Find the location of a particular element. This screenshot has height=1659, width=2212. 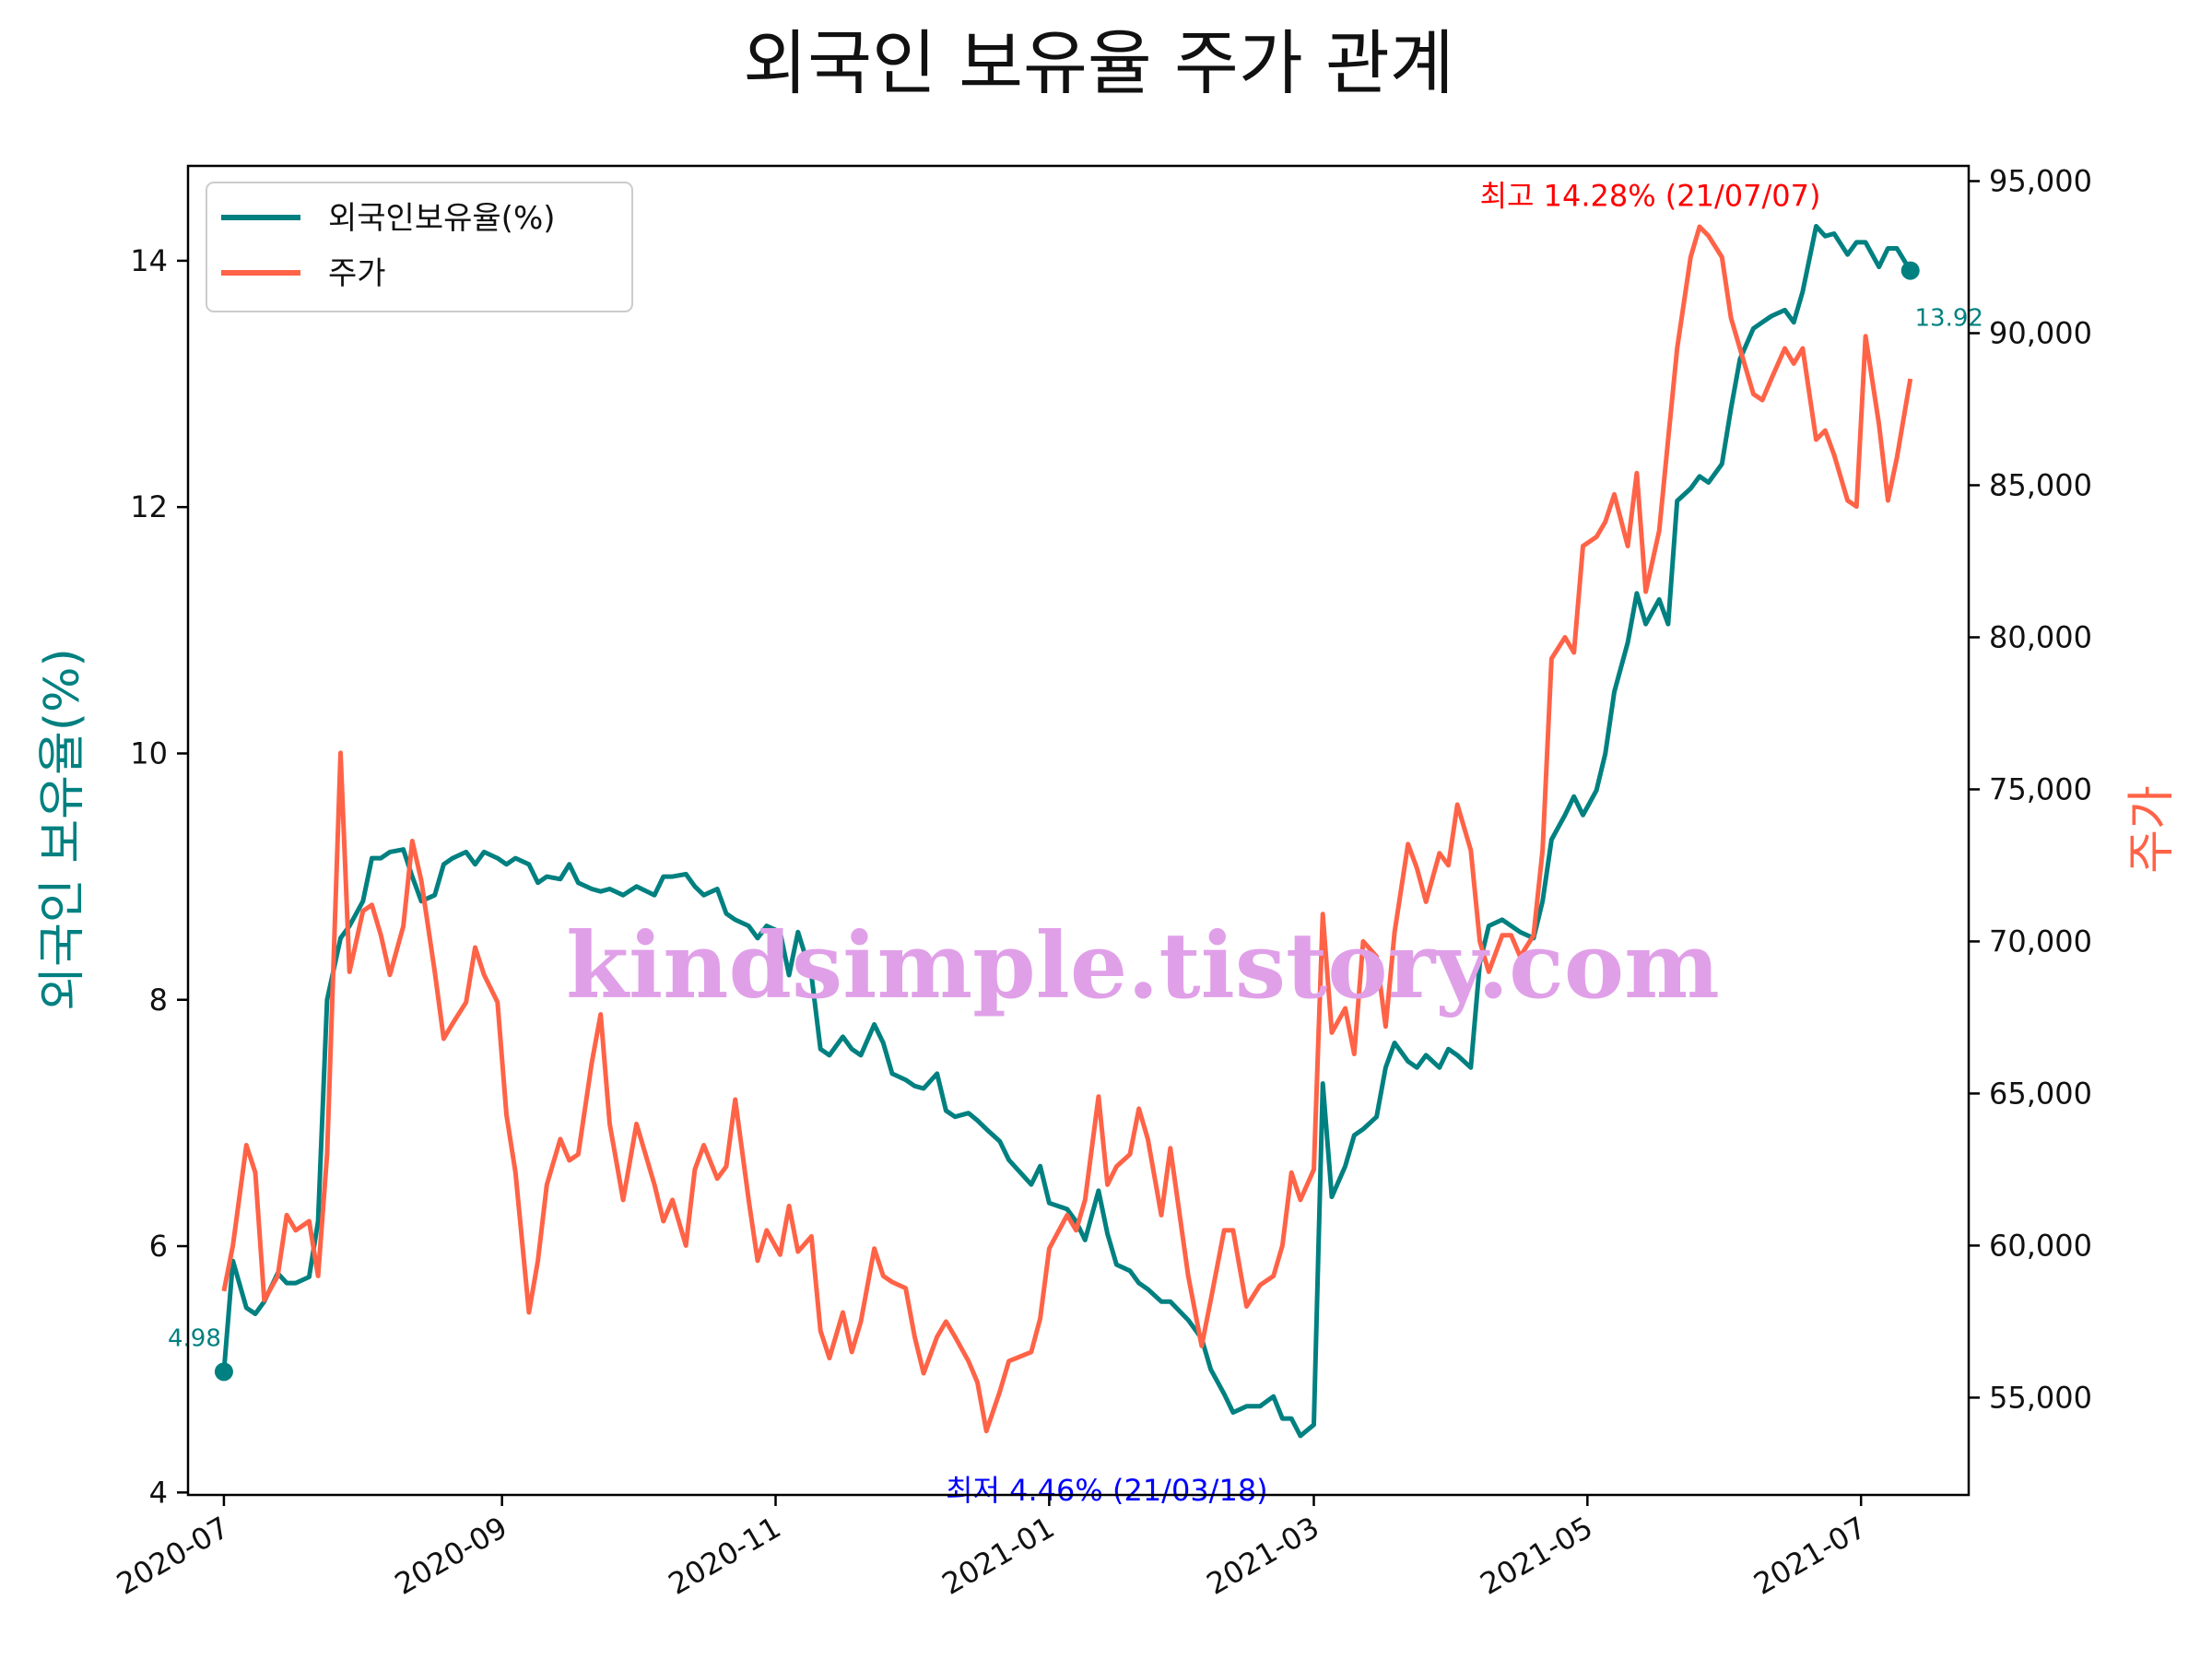

legend-entry-price: 주가 is located at coordinates (357, 273).